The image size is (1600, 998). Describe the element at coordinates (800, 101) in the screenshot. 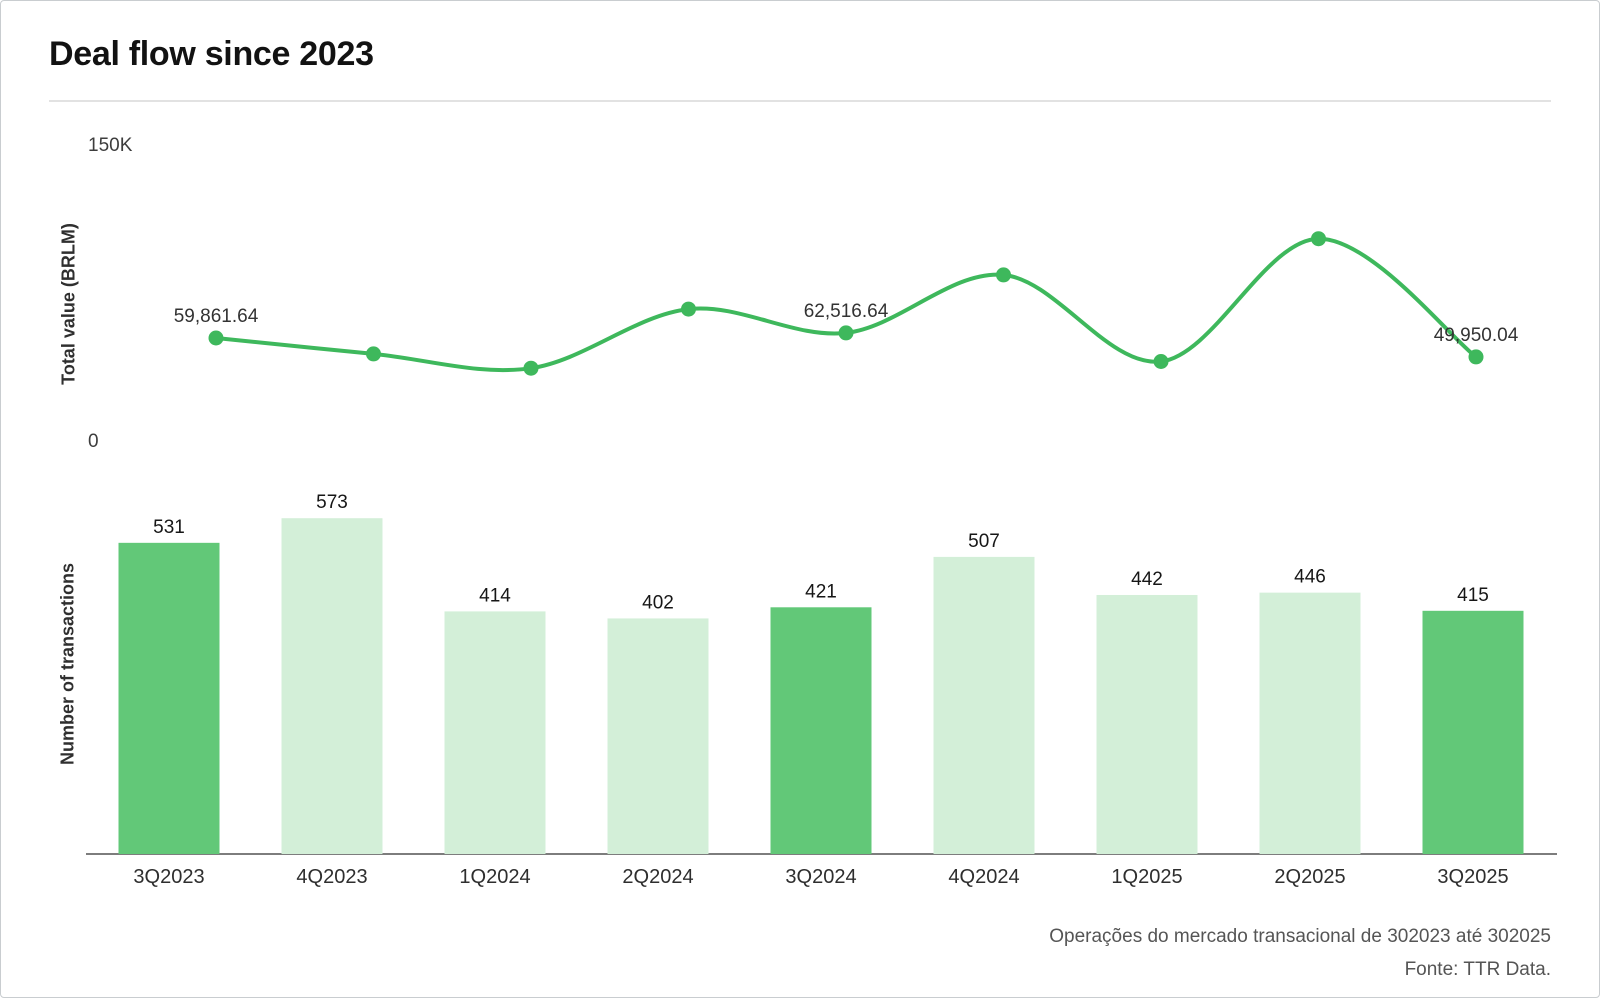

I see `title-divider` at that location.